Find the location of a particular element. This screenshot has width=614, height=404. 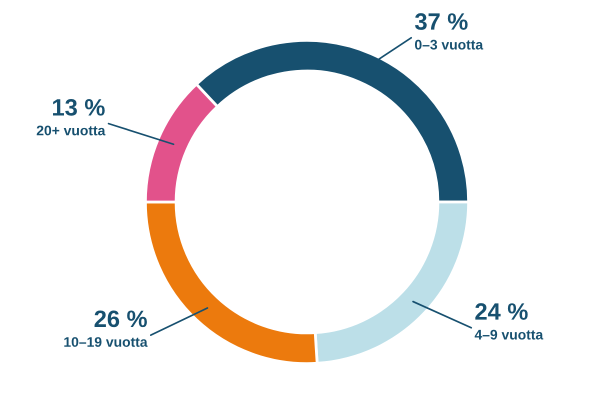

slice-label: 4–9 vuotta is located at coordinates (509, 335).